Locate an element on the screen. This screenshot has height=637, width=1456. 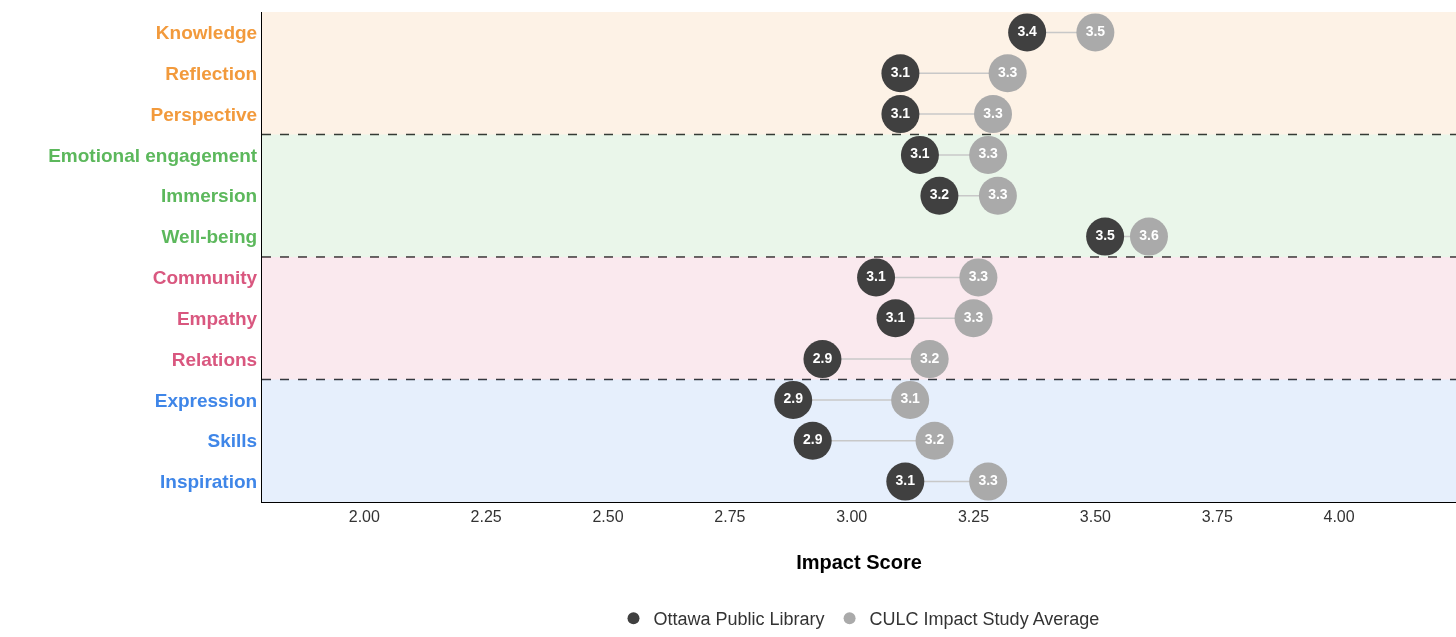
y-tick-label: Emotional engagement is located at coordinates (153, 155).